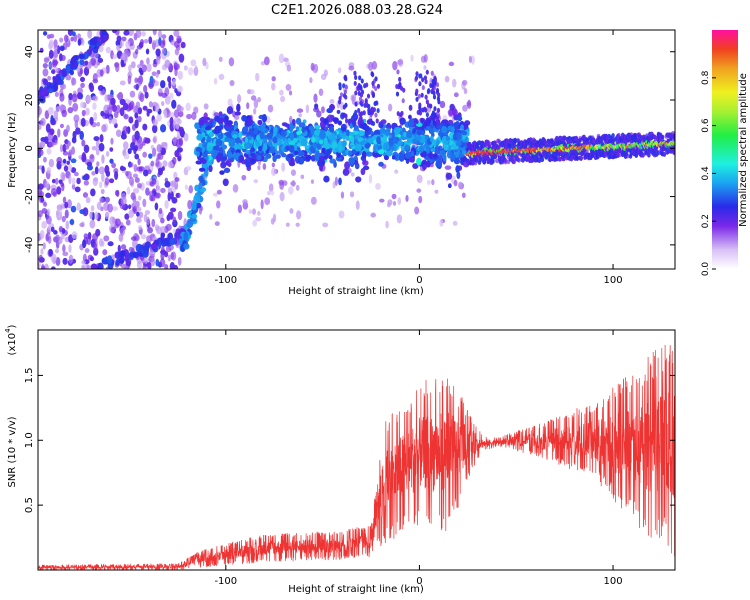  What do you see at coordinates (706, 77) in the screenshot?
I see `colorbar-tick-label: 0.8` at bounding box center [706, 77].